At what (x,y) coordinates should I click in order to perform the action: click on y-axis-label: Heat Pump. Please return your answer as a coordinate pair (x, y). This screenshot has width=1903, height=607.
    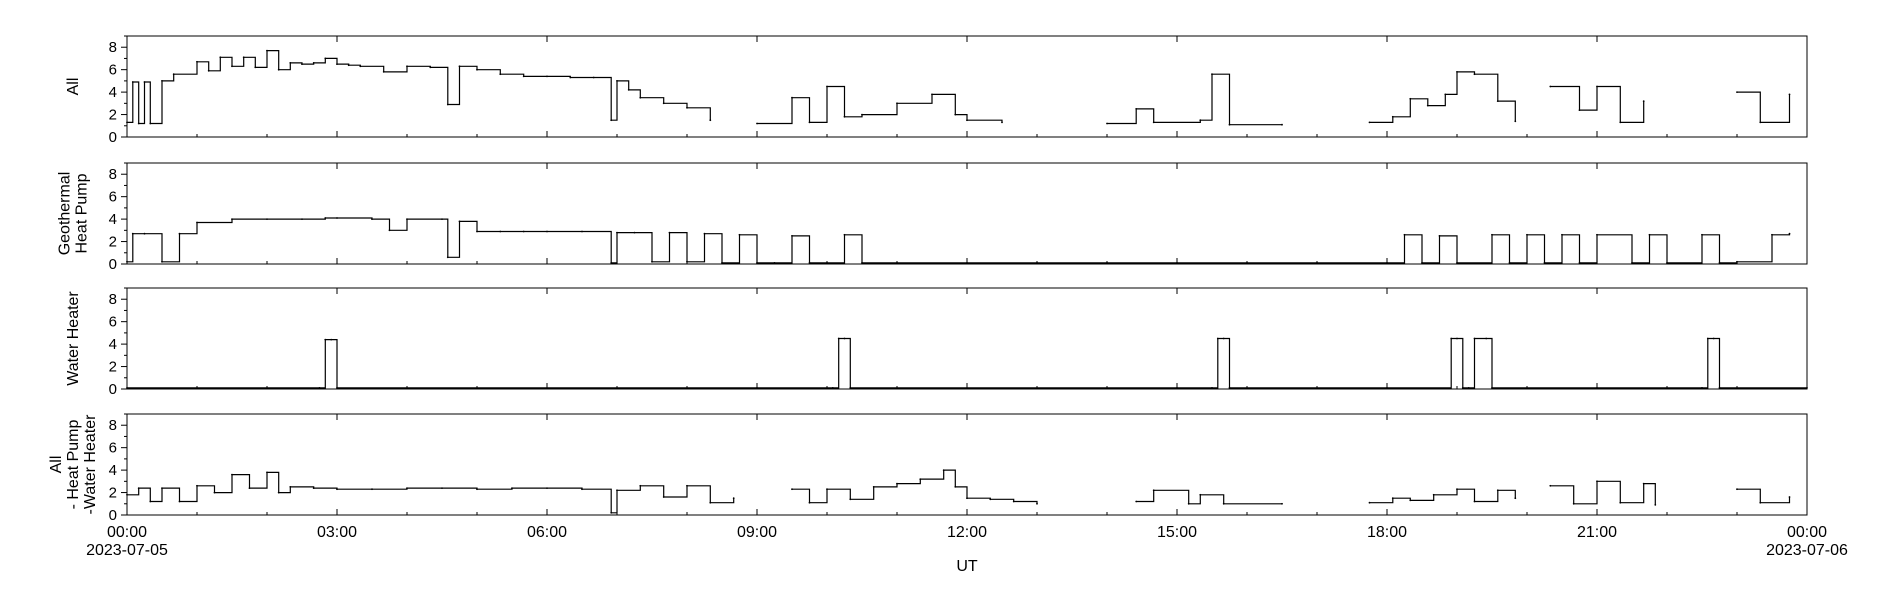
    Looking at the image, I should click on (82, 213).